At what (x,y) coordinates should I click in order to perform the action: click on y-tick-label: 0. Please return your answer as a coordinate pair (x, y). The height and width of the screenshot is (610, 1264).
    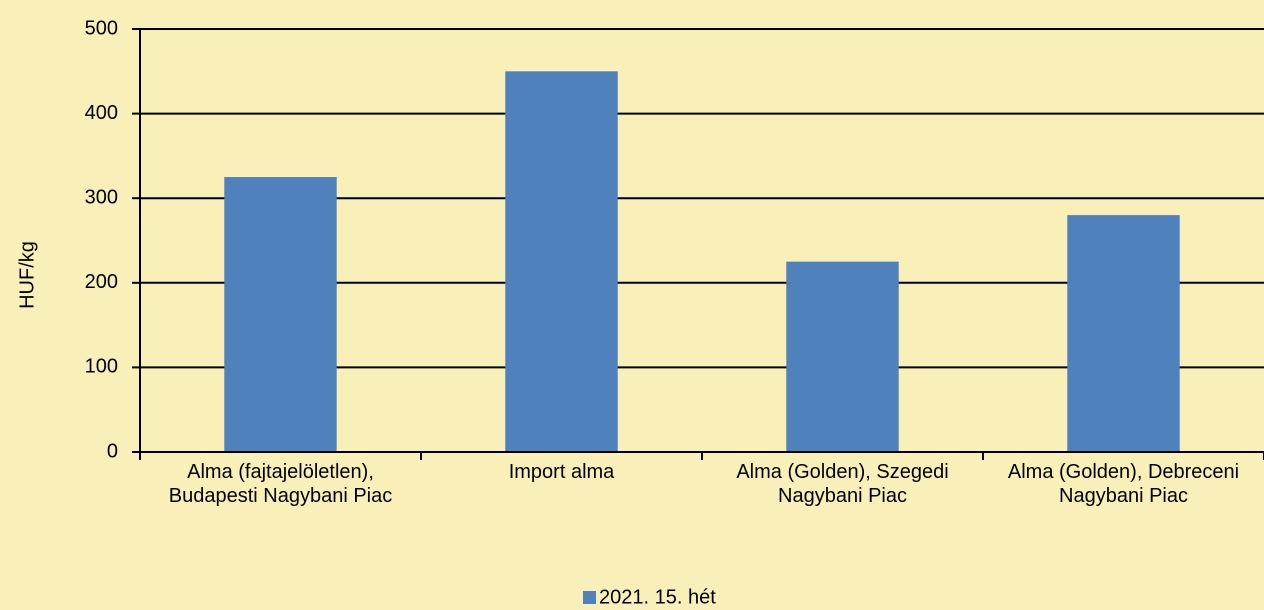
    Looking at the image, I should click on (112, 451).